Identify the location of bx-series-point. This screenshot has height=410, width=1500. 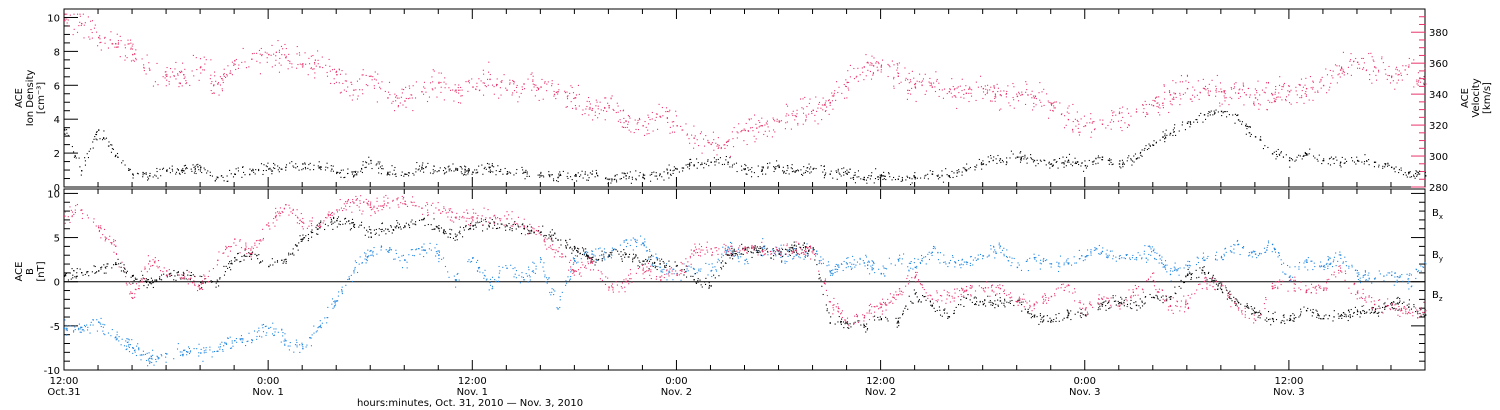
(1340, 316).